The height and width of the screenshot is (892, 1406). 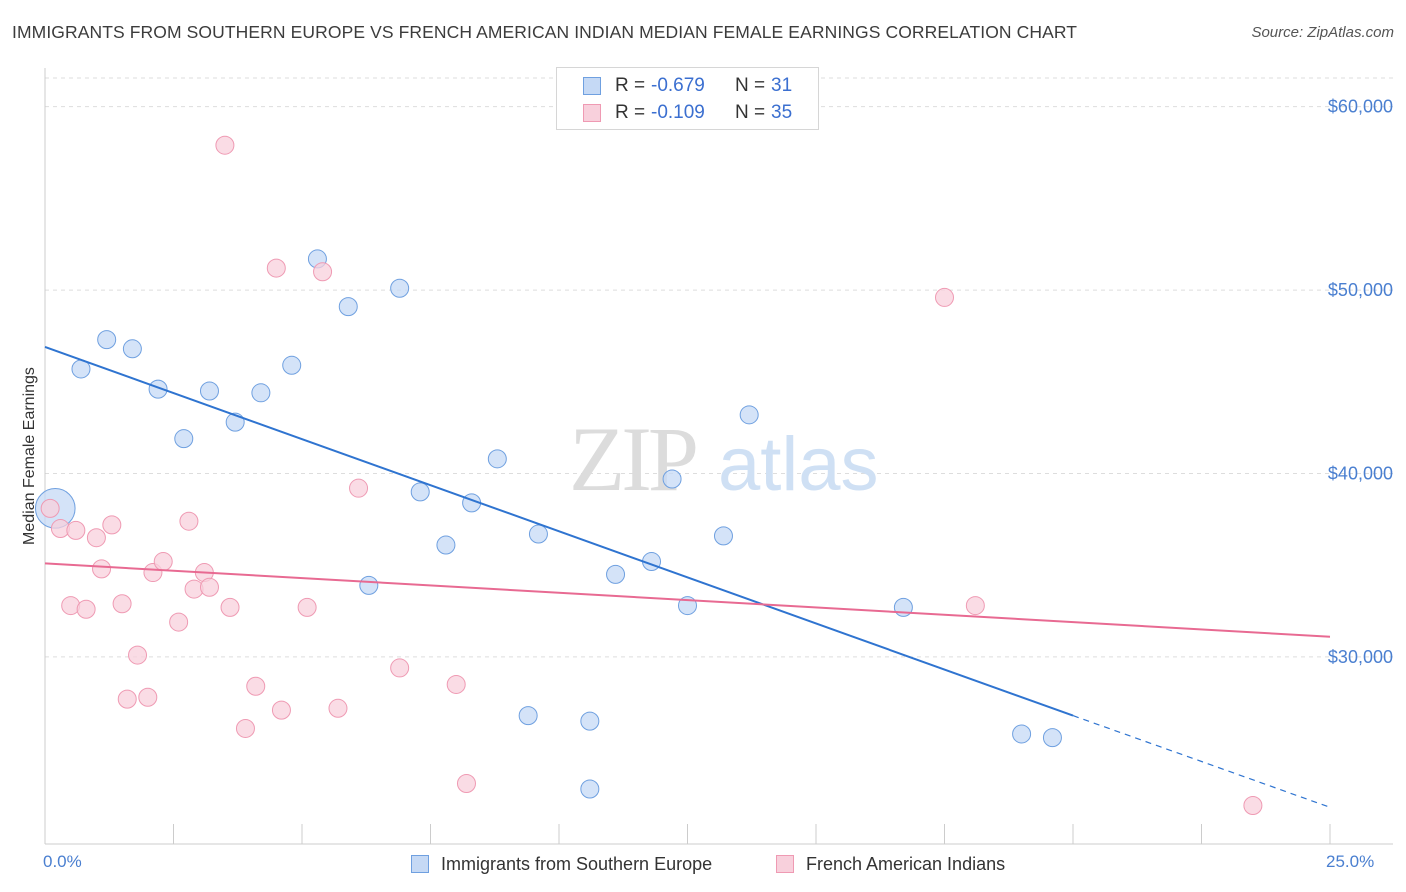 What do you see at coordinates (1360, 474) in the screenshot?
I see `y-tick-label: $40,000` at bounding box center [1360, 474].